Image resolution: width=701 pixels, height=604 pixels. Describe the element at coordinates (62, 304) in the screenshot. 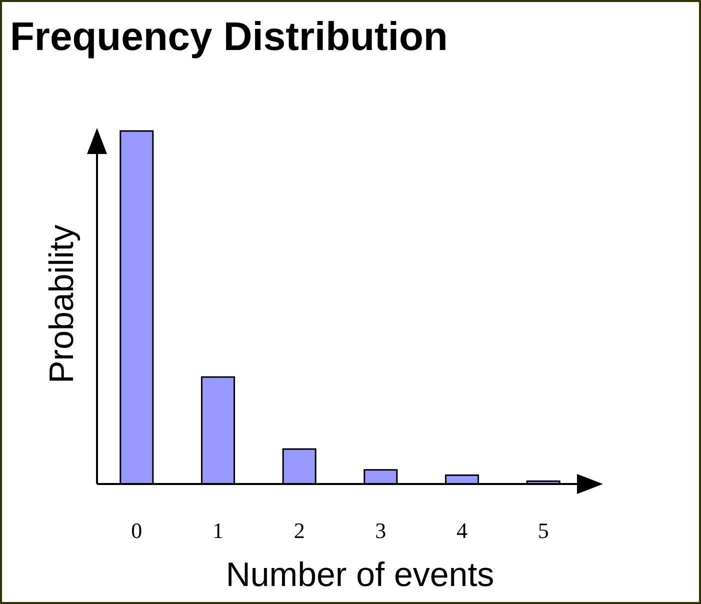

I see `y-axis-title: Probability` at that location.